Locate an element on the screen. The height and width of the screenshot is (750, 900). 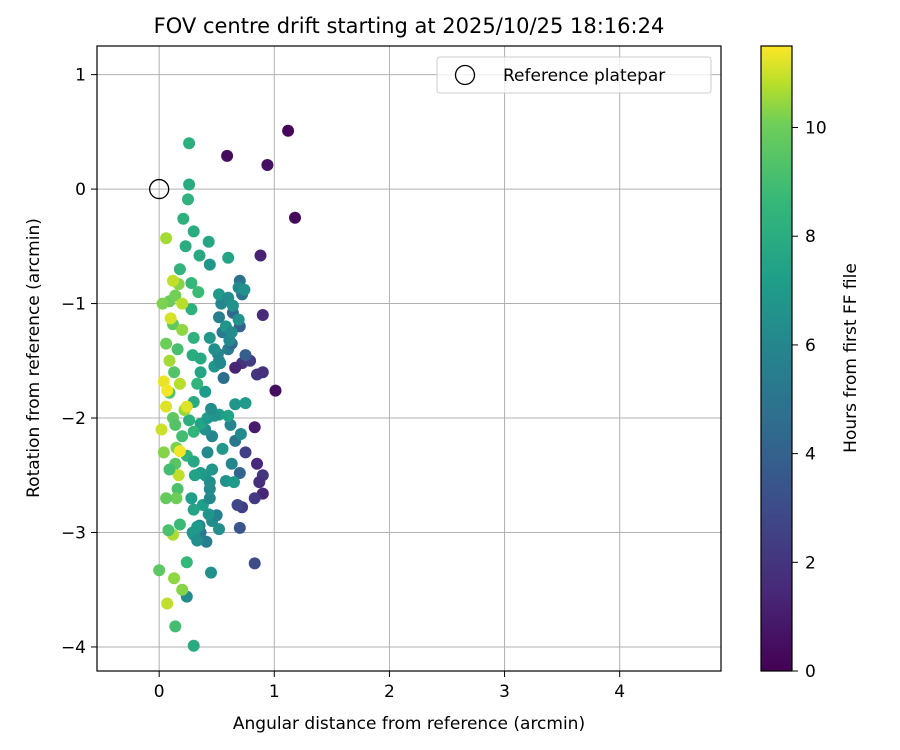
legend-label: Reference platepar is located at coordinates (584, 76).